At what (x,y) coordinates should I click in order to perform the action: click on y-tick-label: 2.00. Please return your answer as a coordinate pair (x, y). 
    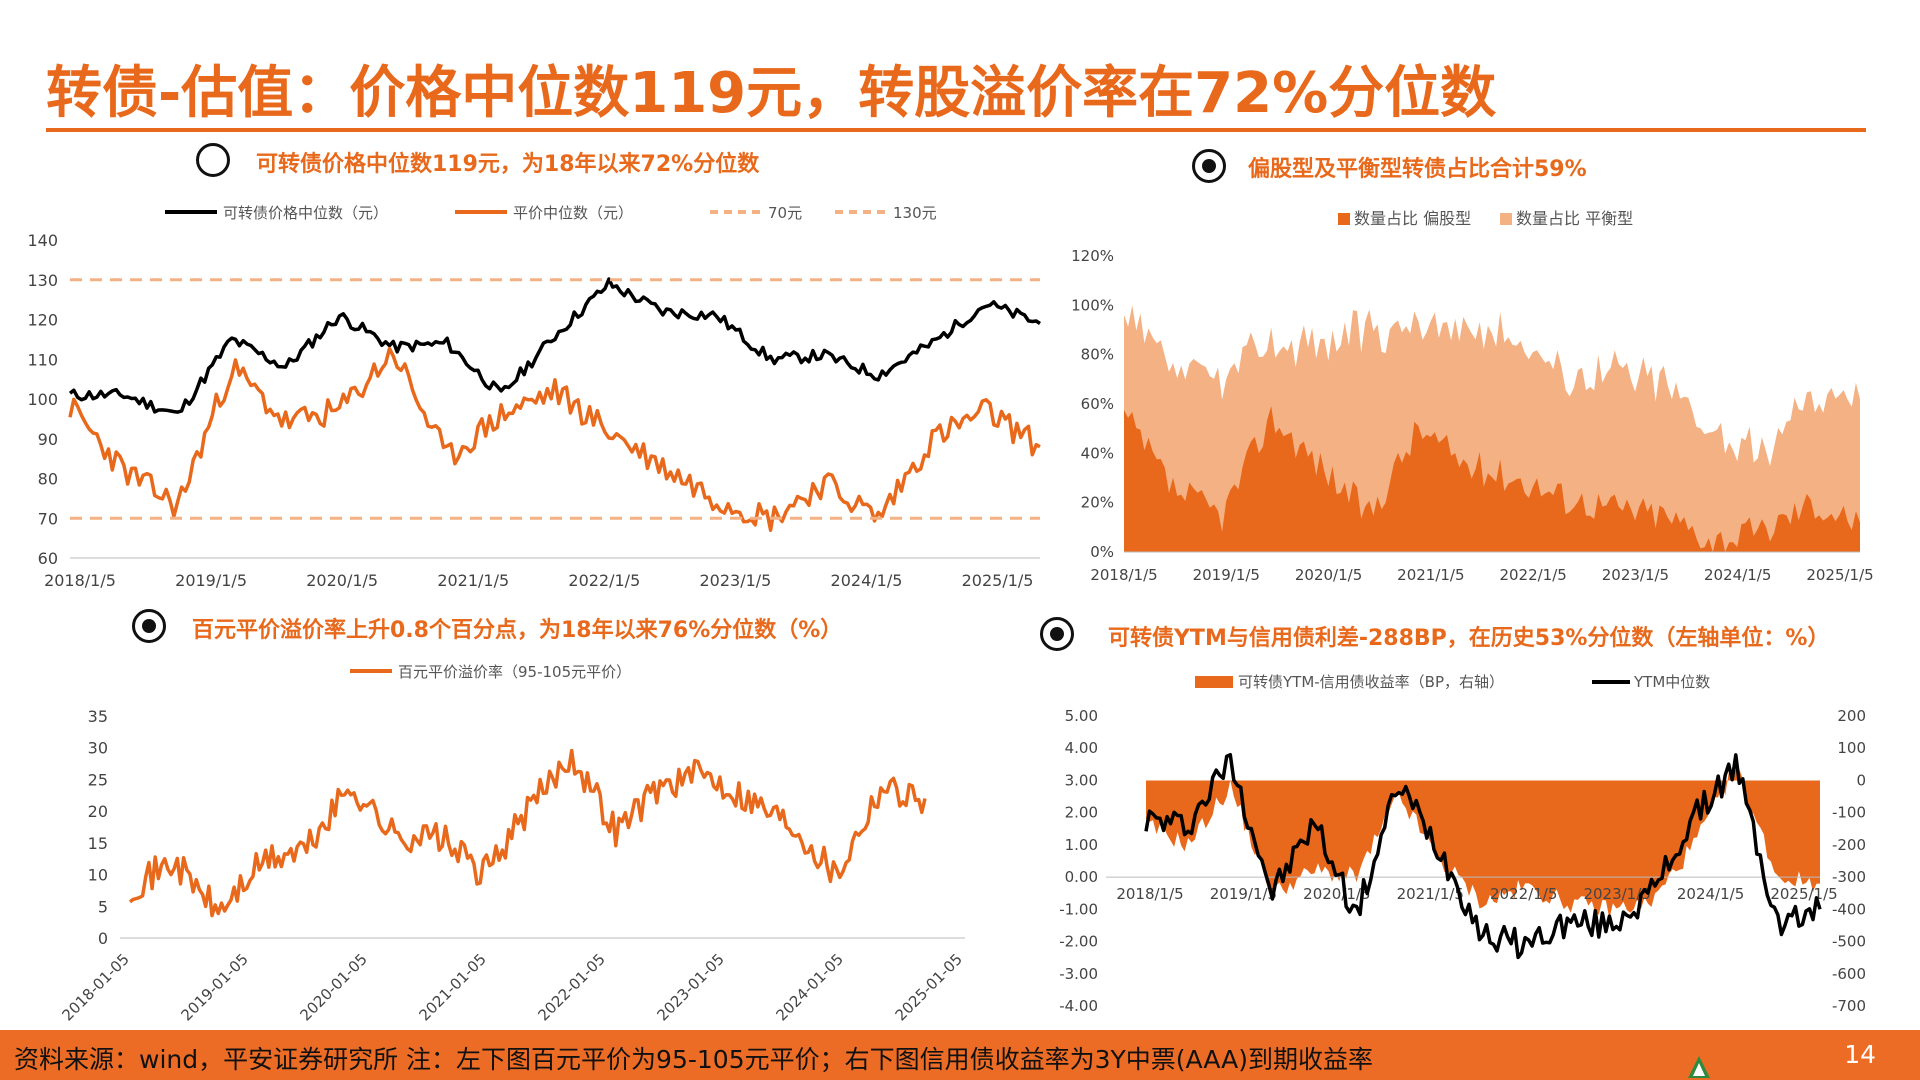
    Looking at the image, I should click on (1081, 813).